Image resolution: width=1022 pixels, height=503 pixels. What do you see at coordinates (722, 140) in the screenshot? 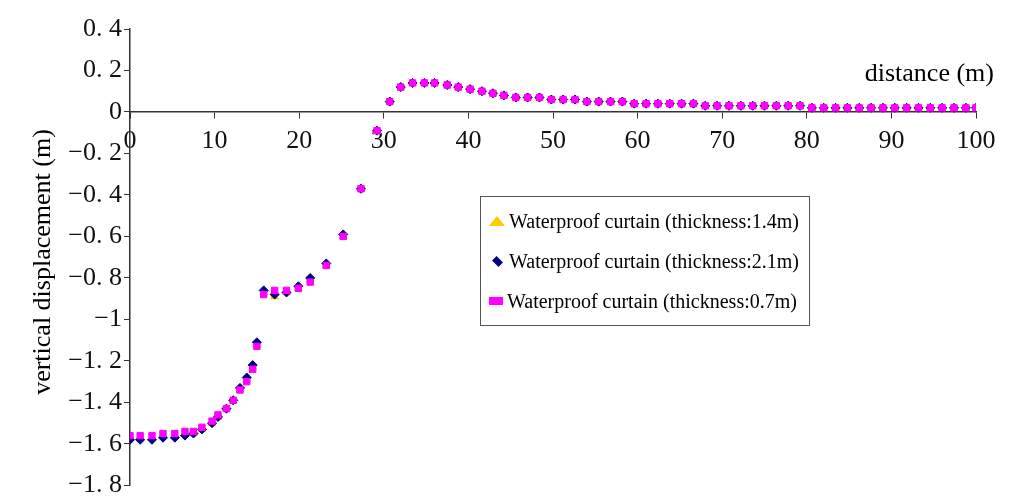
I see `x-tick-label: 70` at bounding box center [722, 140].